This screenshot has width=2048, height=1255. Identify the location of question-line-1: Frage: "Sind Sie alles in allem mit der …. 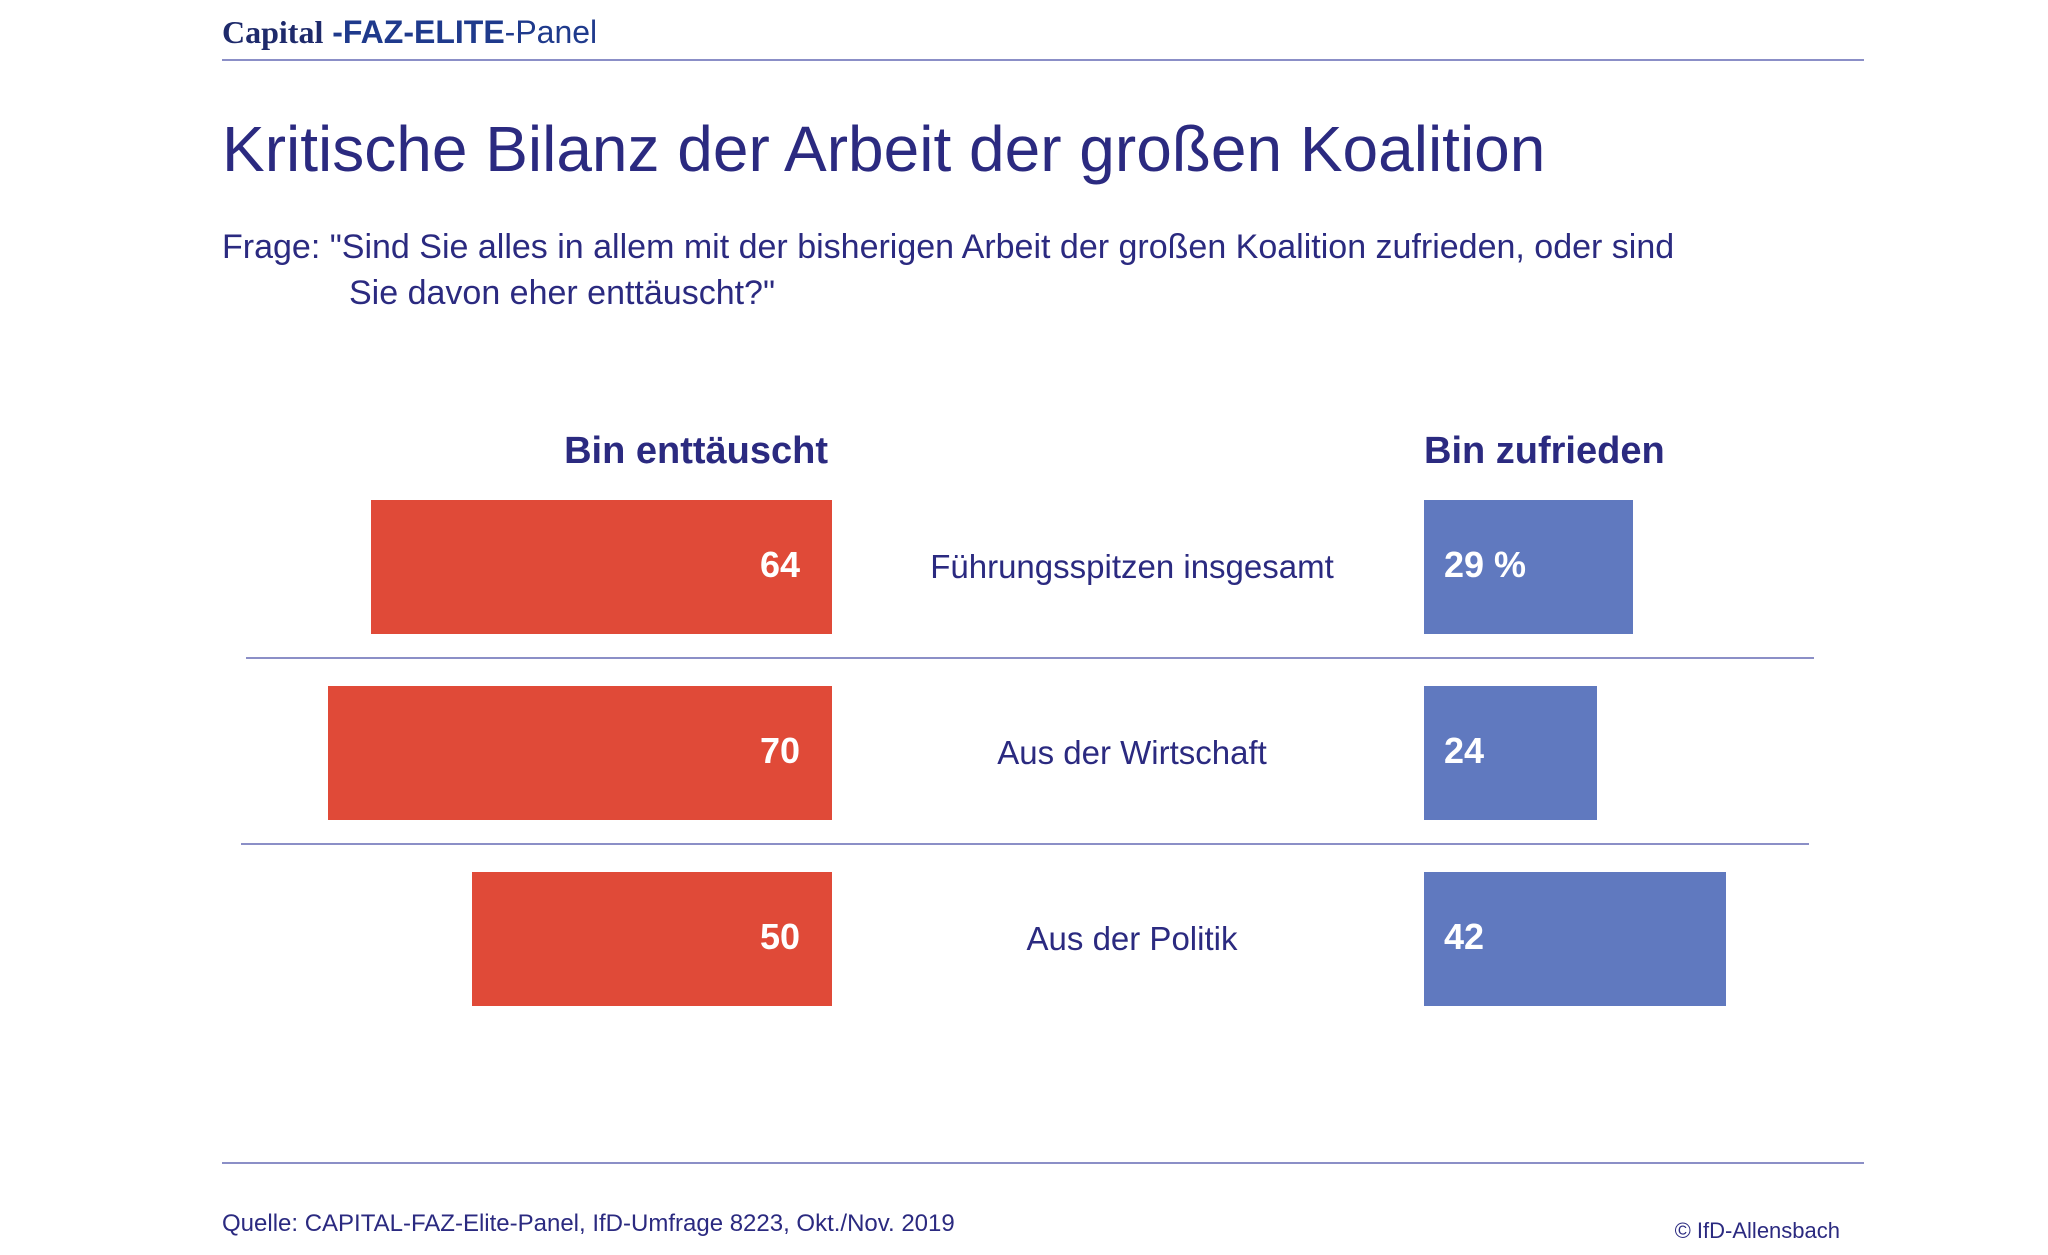
(948, 247).